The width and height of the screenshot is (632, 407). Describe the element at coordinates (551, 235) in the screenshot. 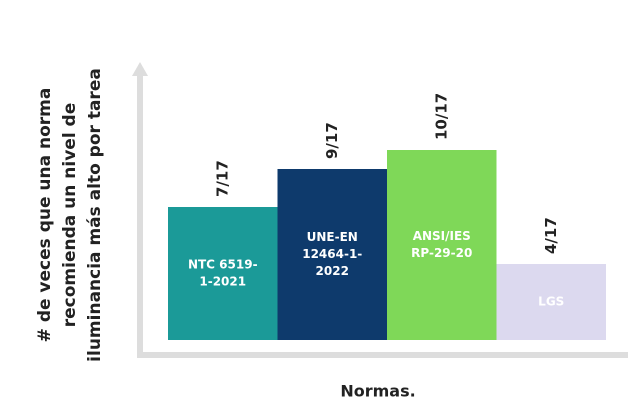

I see `value-label: 4/17` at that location.